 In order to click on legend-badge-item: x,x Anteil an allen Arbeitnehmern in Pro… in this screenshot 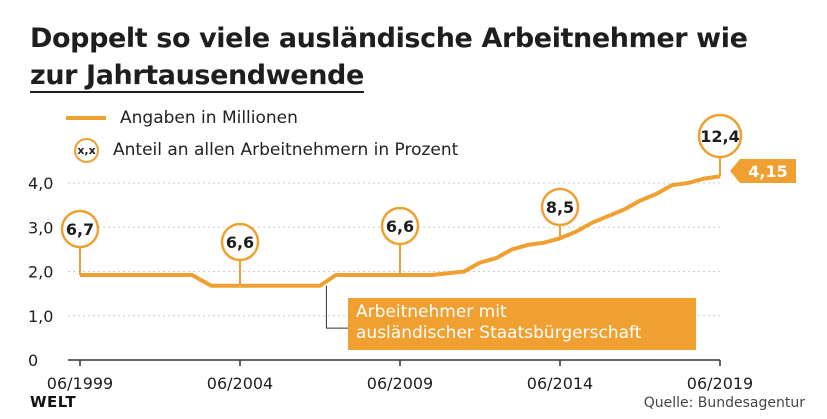, I will do `click(262, 150)`.